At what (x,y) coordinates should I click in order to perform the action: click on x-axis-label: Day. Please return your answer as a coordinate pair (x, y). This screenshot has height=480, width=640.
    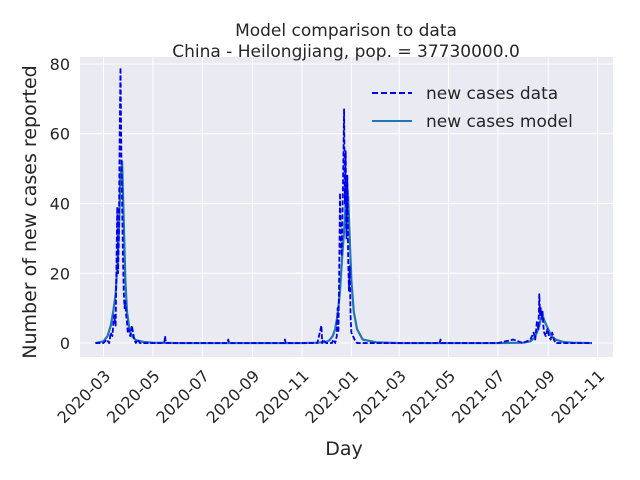
    Looking at the image, I should click on (344, 449).